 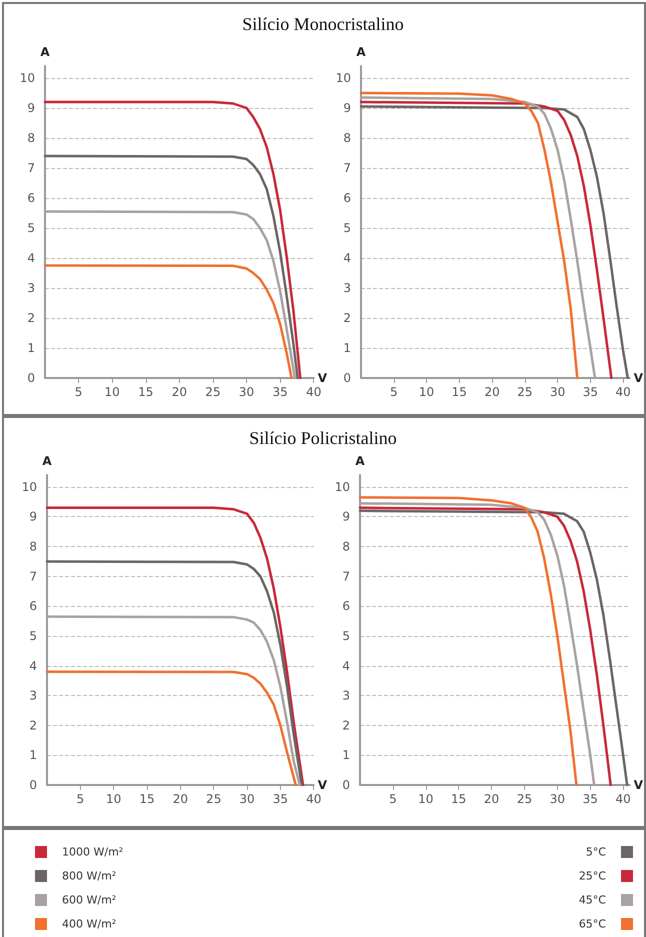 I want to click on chart-title: Silício Policristalino, so click(x=323, y=438).